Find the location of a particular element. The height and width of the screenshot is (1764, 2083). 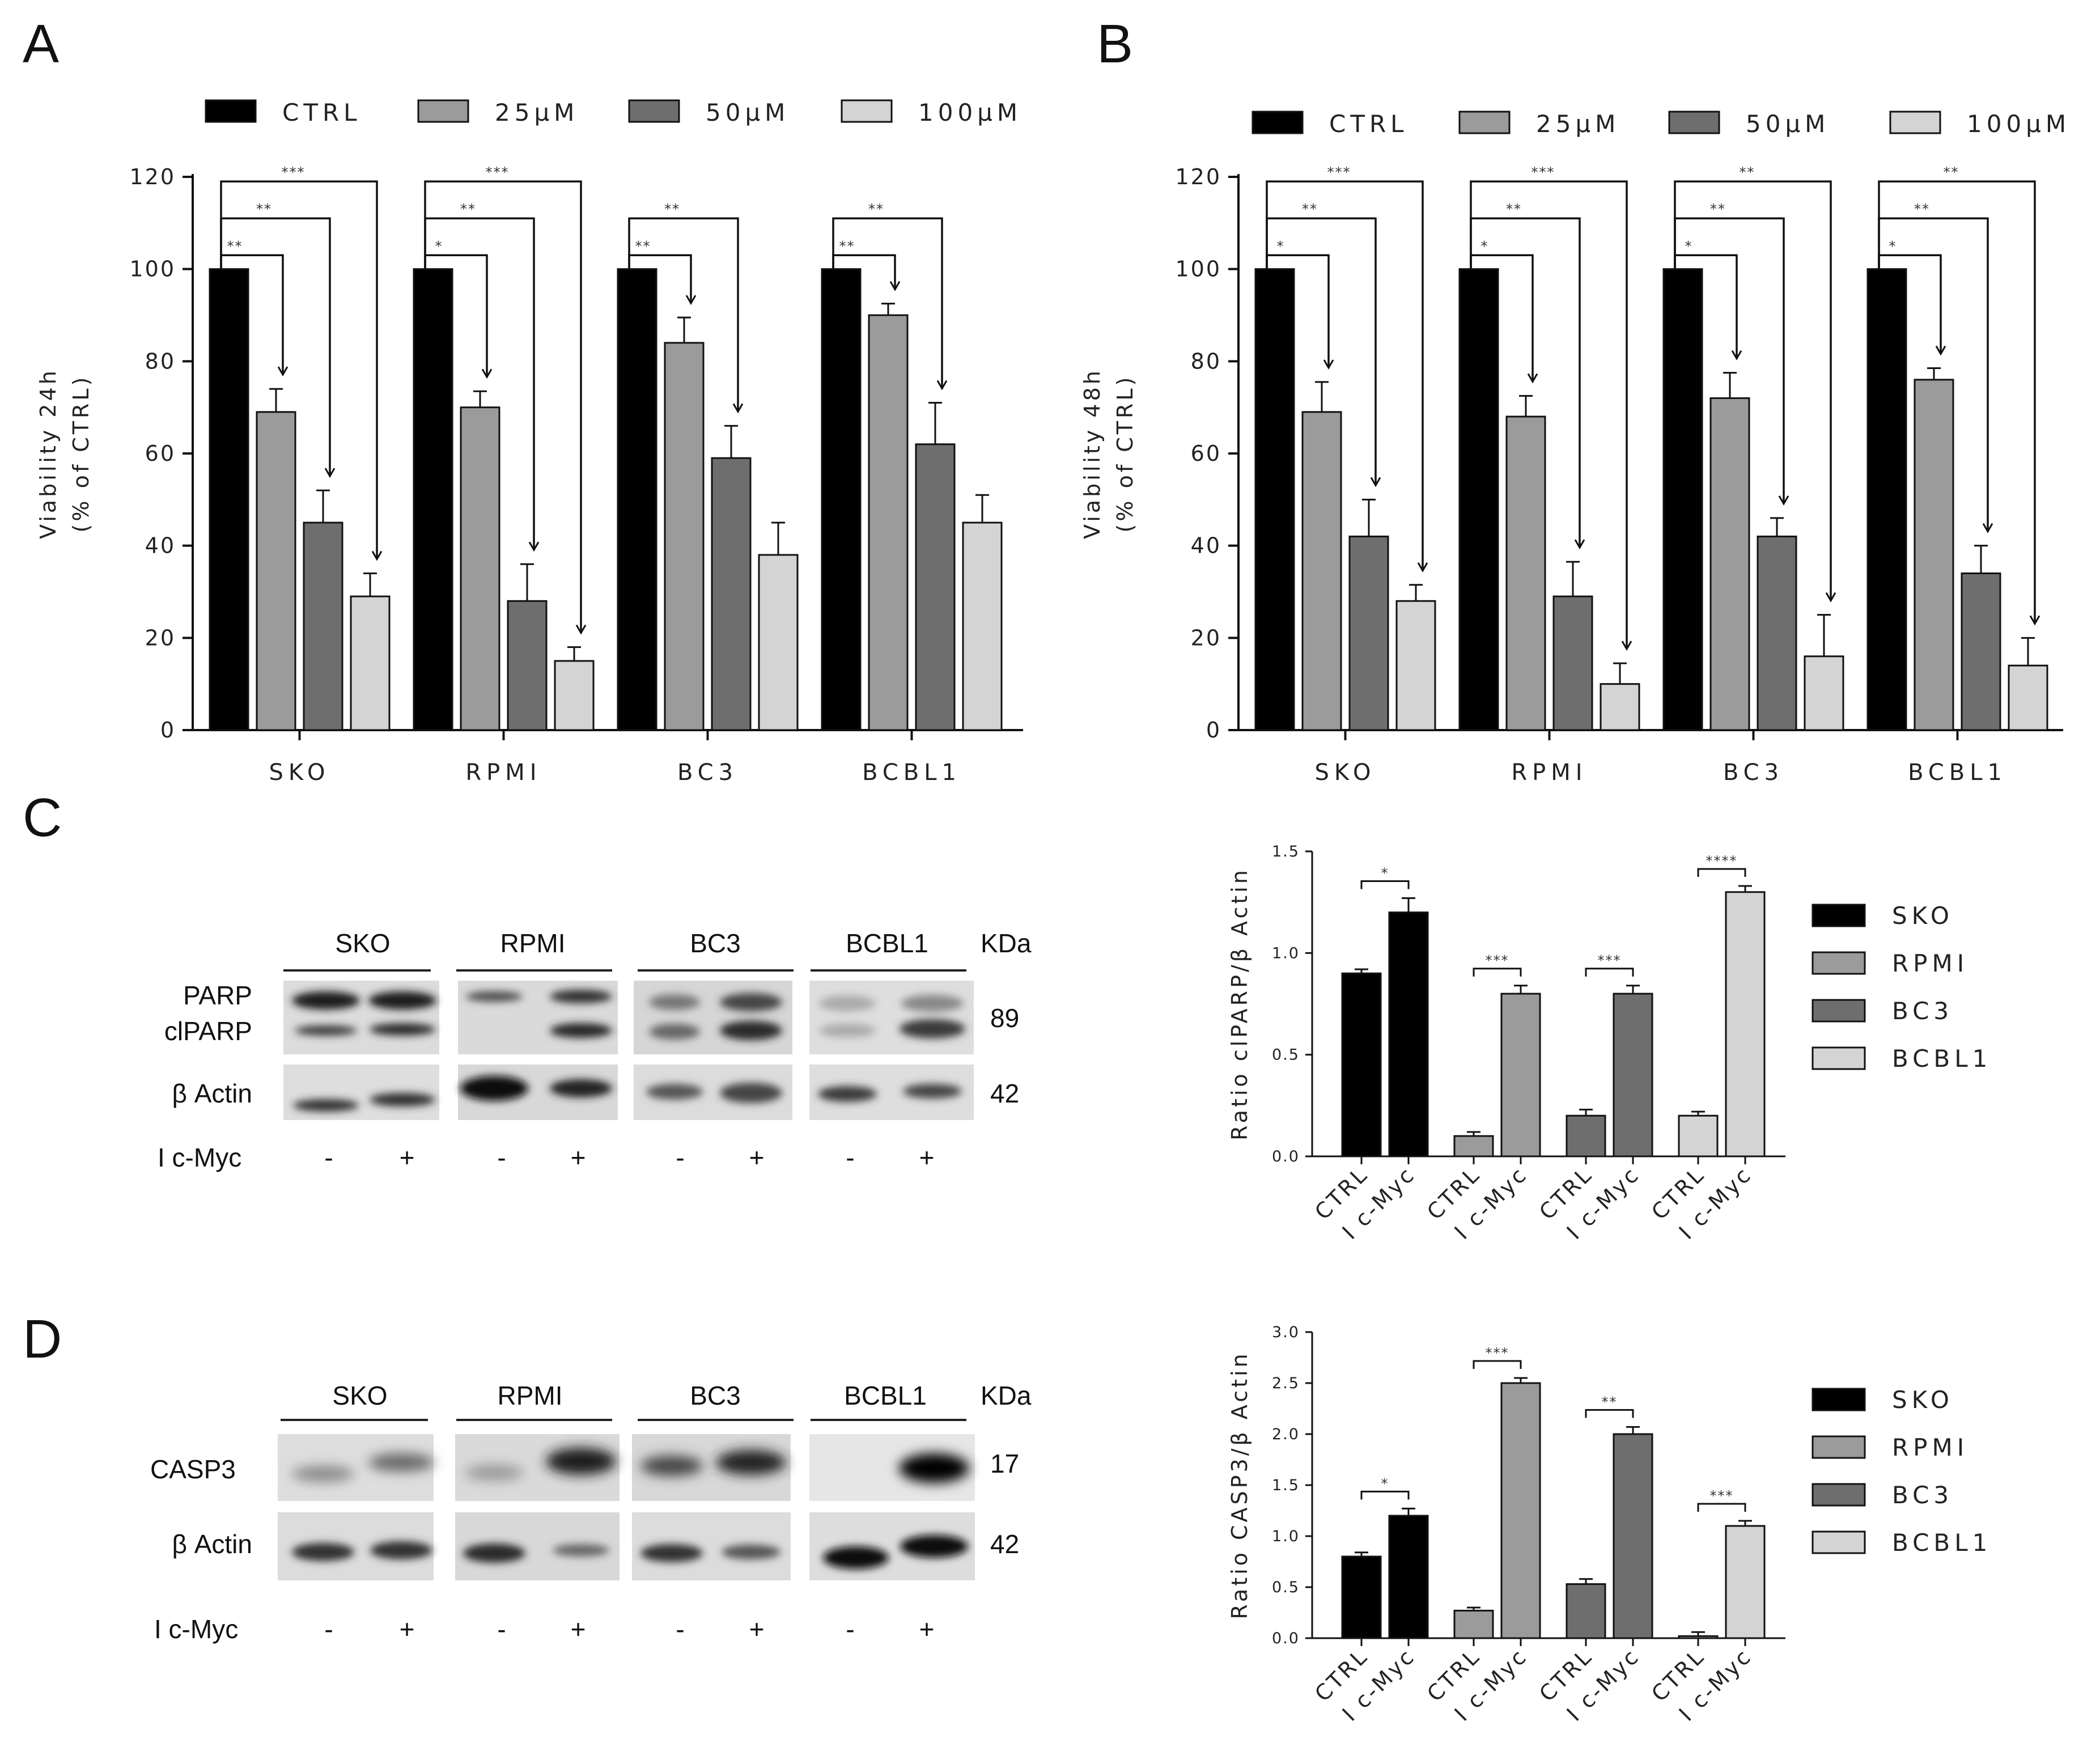

y-axis-label-line2: (% of CTRL) is located at coordinates (1125, 454).